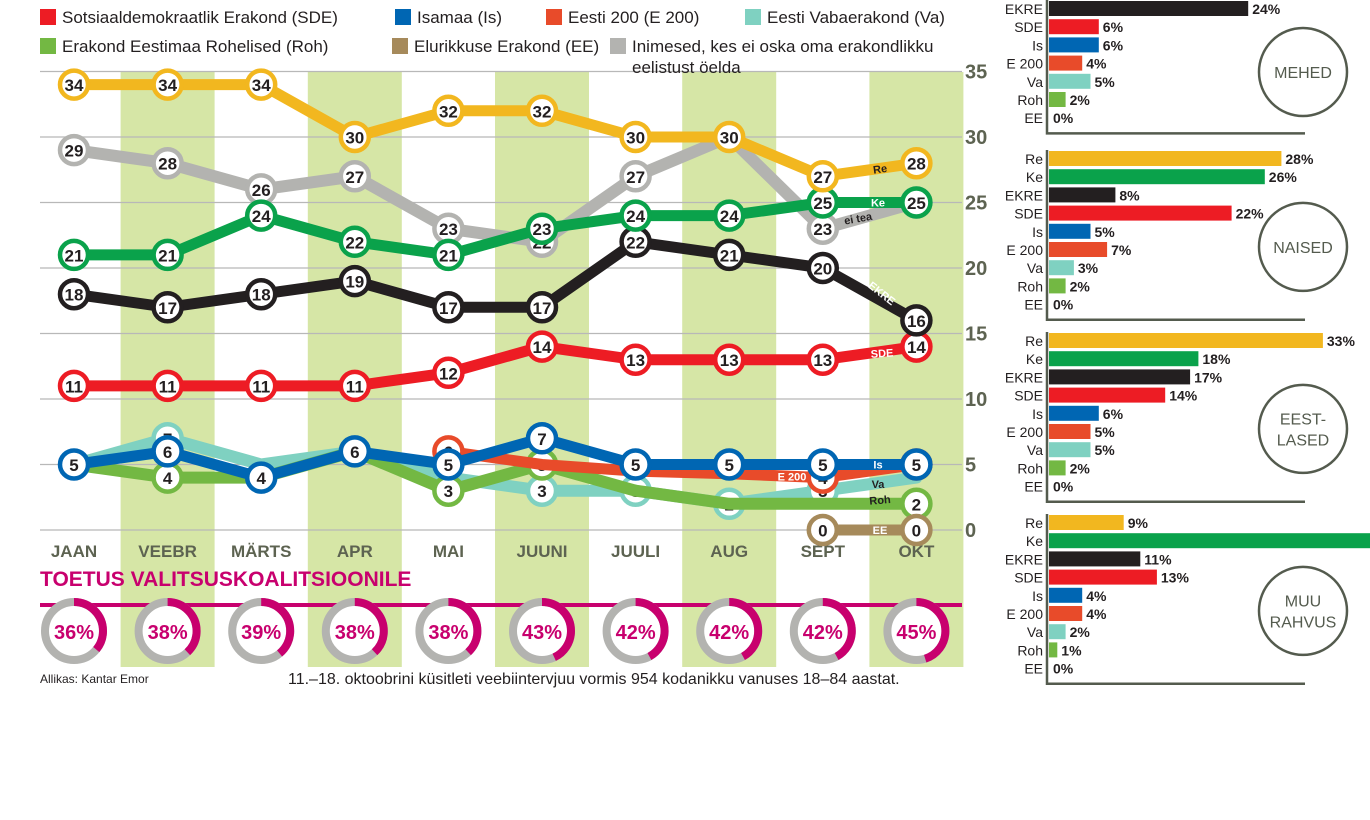  Describe the element at coordinates (94, 679) in the screenshot. I see `source-text: Allikas: Kantar Emor` at that location.